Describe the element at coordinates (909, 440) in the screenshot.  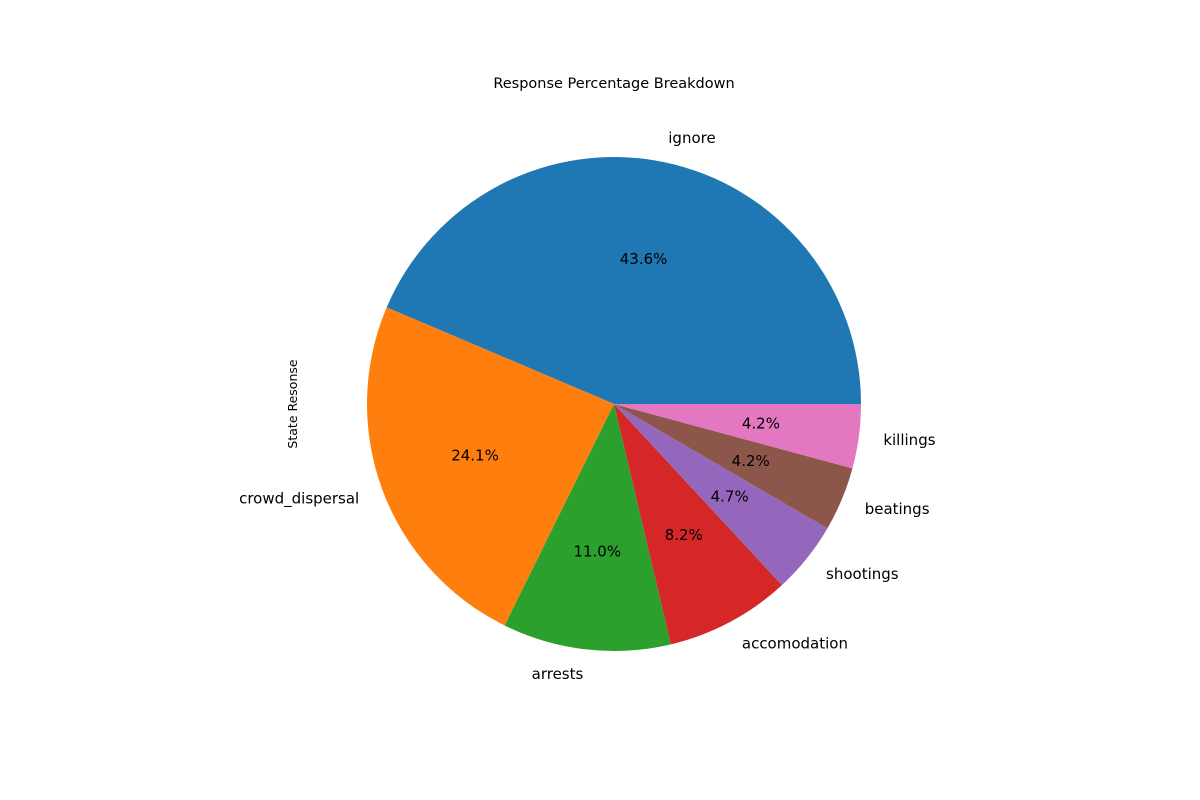
I see `slice-label-killings: killings` at that location.